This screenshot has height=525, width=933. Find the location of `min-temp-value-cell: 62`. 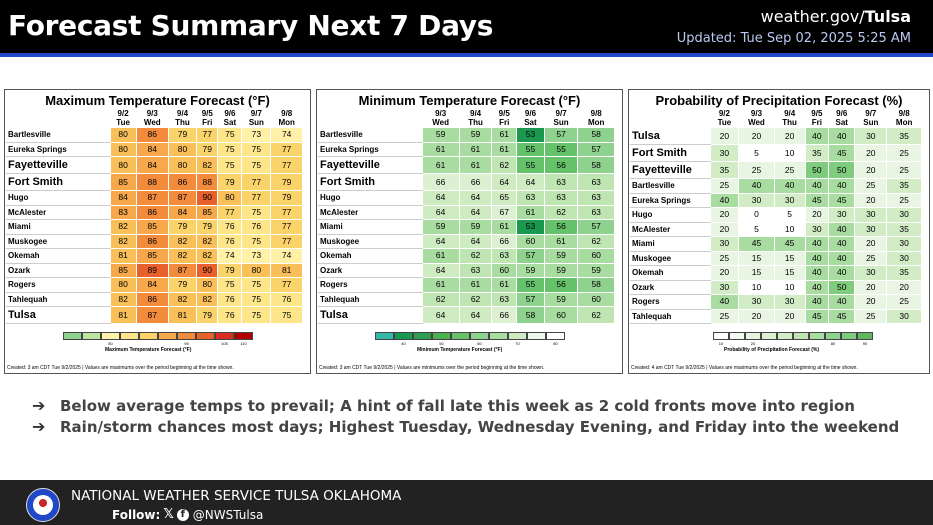

min-temp-value-cell: 62 is located at coordinates (440, 299).